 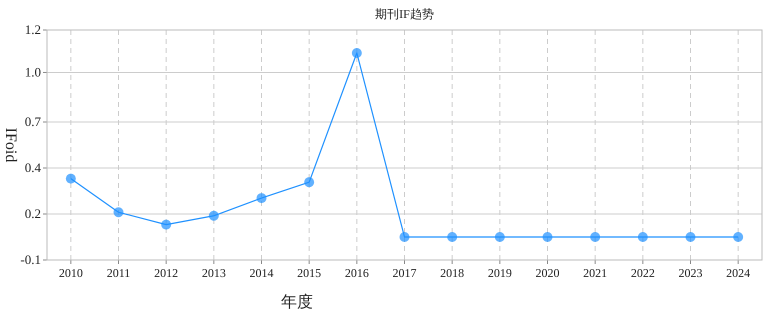 What do you see at coordinates (356, 273) in the screenshot?
I see `x-tick-label: 2016` at bounding box center [356, 273].